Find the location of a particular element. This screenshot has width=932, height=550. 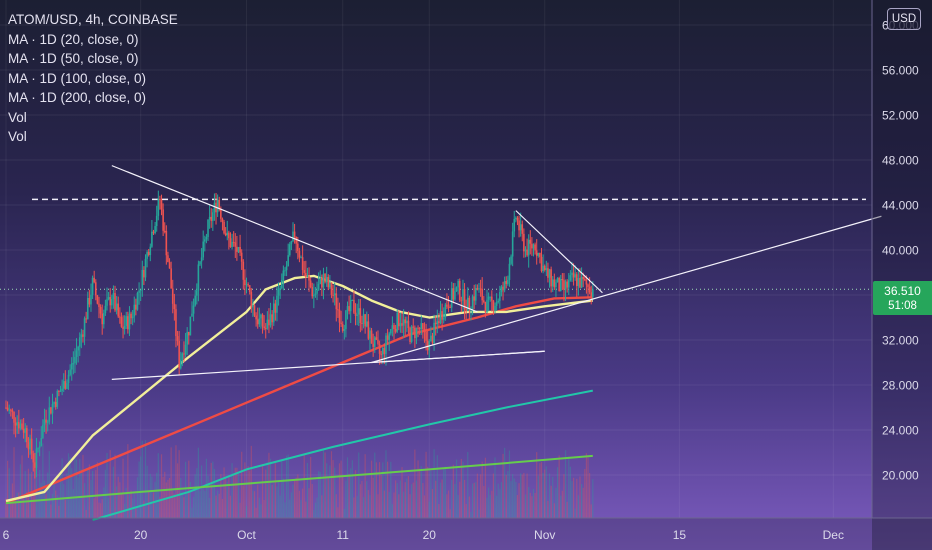

legend-ma-100: MA · 1D (100, close, 0) is located at coordinates (77, 78).